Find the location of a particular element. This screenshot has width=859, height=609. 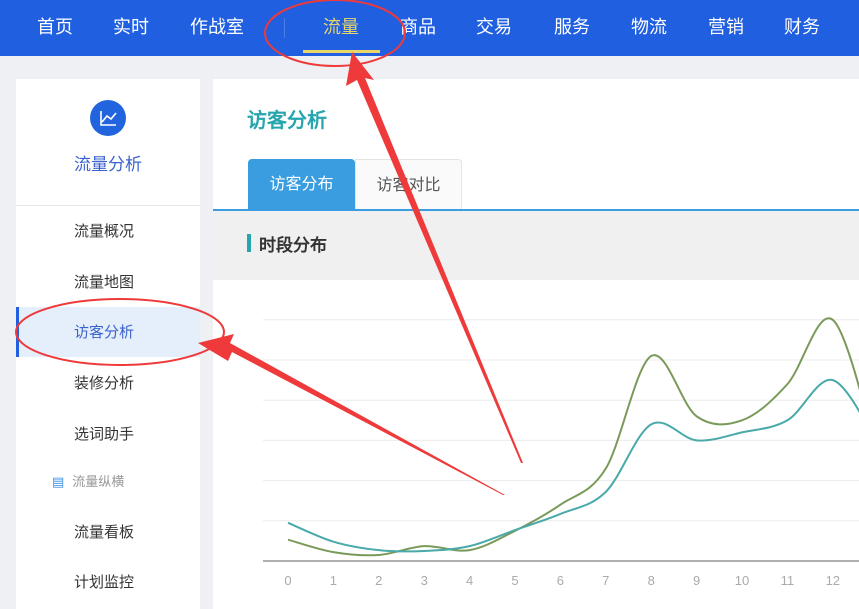

nav-item: 营销 is located at coordinates (726, 27).